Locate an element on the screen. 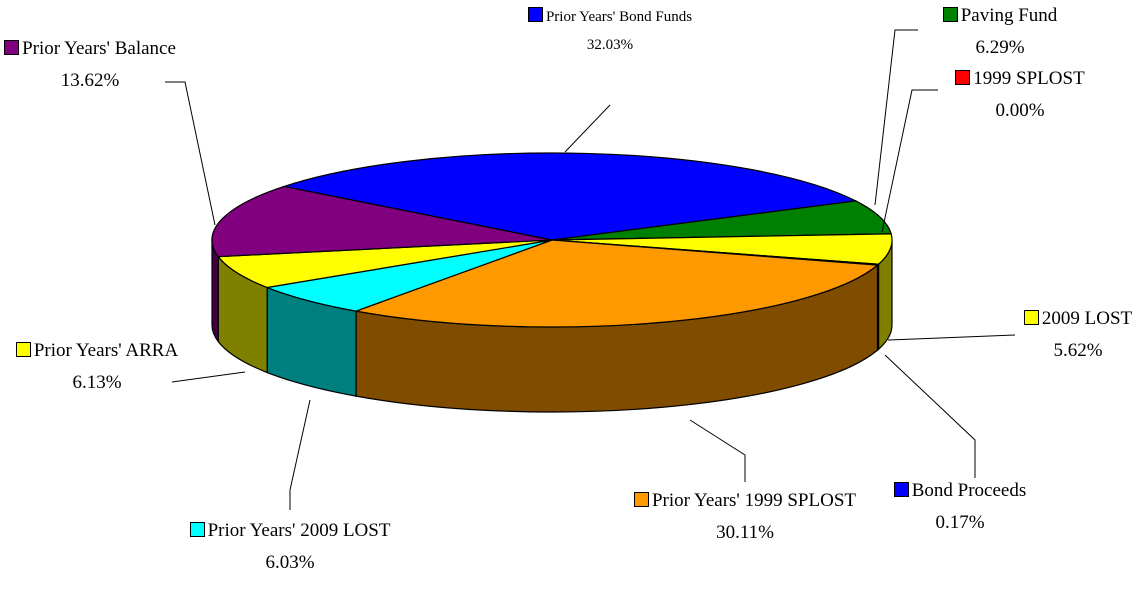  category-label: Prior Years' Bond Funds is located at coordinates (619, 17).